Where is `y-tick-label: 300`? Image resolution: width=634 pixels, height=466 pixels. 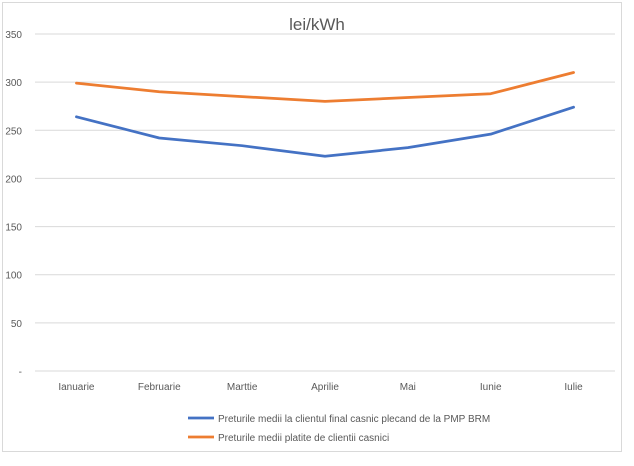 y-tick-label: 300 is located at coordinates (13, 83).